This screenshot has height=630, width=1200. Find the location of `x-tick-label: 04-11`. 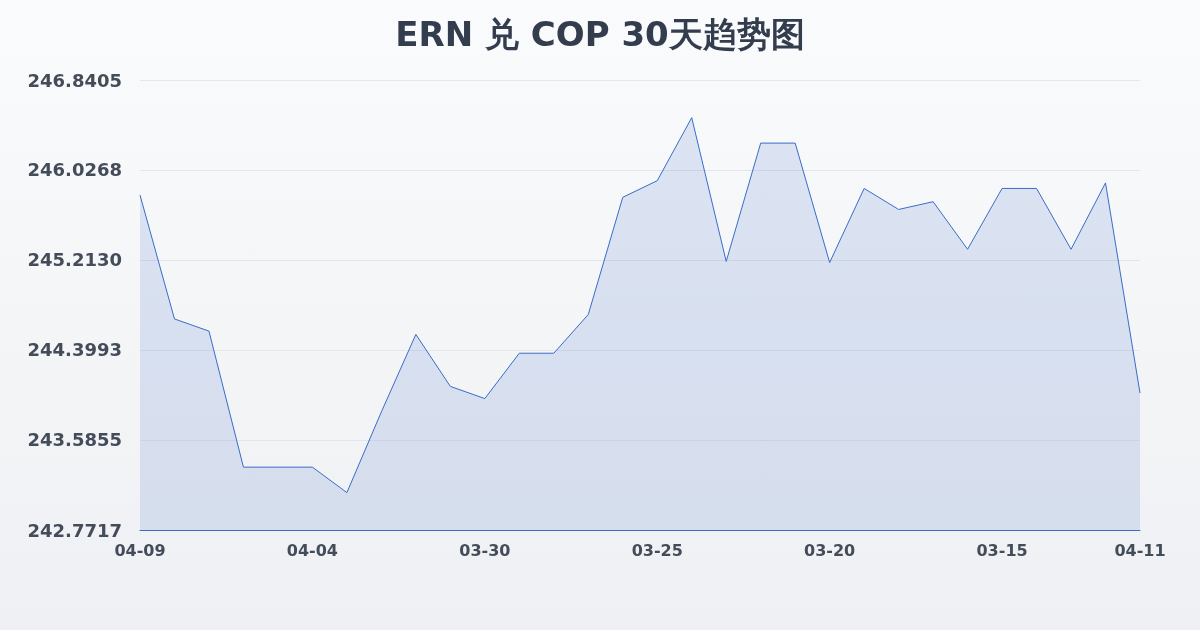

x-tick-label: 04-11 is located at coordinates (1140, 550).